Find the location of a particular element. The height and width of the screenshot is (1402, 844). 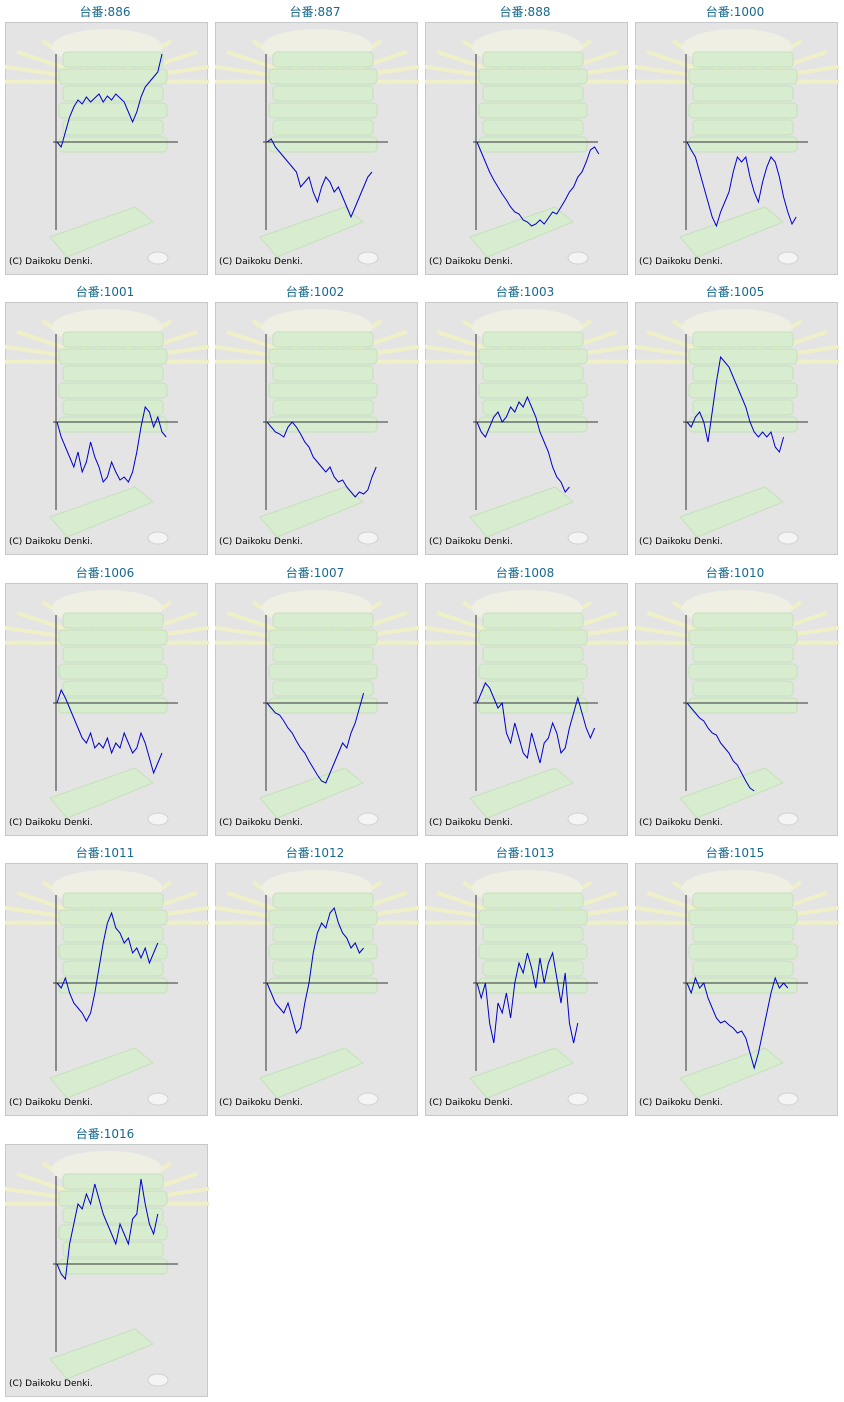

chart-title: 台番:1016 is located at coordinates (105, 1133).